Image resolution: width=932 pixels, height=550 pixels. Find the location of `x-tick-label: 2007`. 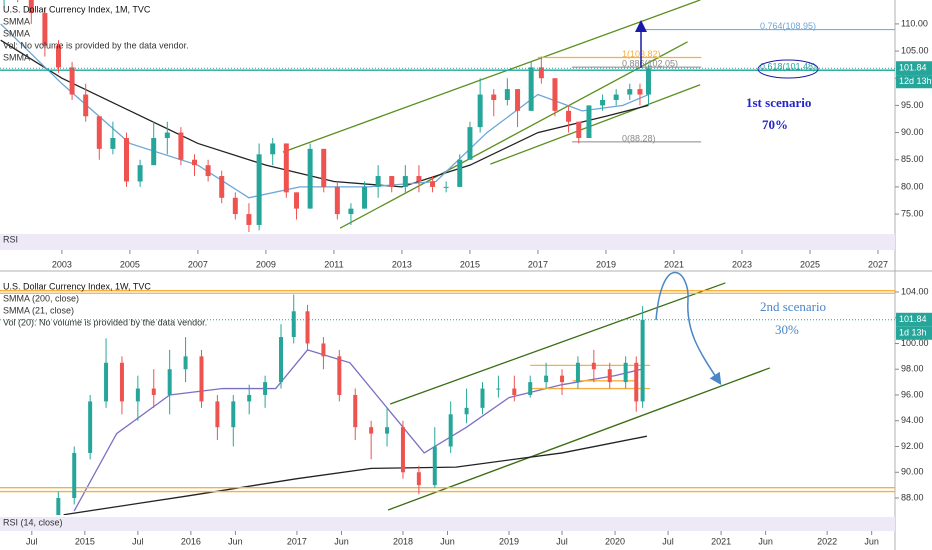

x-tick-label: 2007 is located at coordinates (198, 264).